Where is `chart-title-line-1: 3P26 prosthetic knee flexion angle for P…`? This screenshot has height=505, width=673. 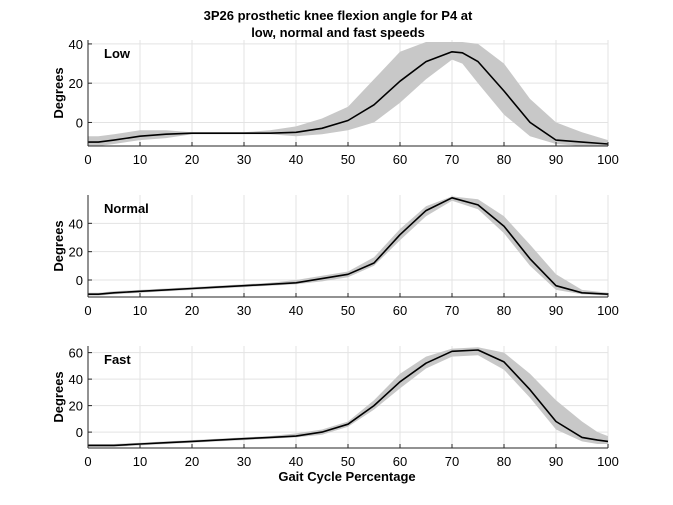 chart-title-line-1: 3P26 prosthetic knee flexion angle for P… is located at coordinates (338, 15).